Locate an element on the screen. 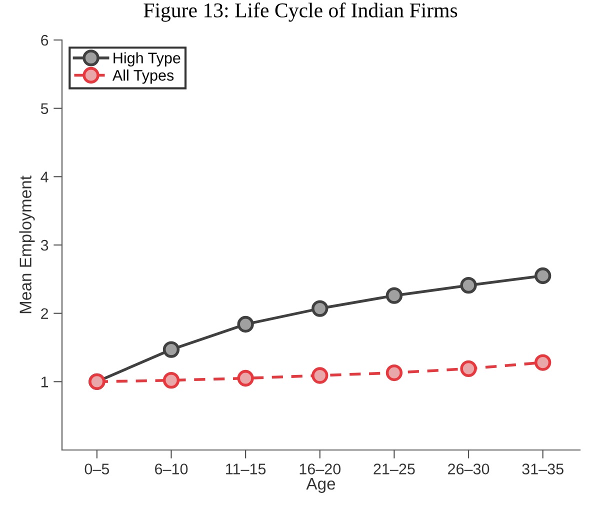 The height and width of the screenshot is (508, 601). x-tick-label: 21–25 is located at coordinates (394, 469).